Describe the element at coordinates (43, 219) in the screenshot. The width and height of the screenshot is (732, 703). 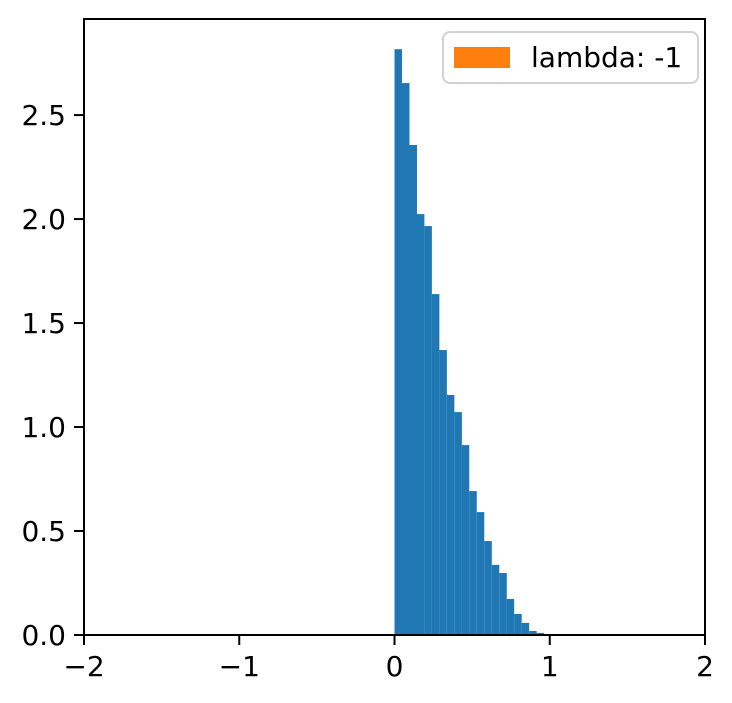
I see `y-tick-label: 2.0` at that location.